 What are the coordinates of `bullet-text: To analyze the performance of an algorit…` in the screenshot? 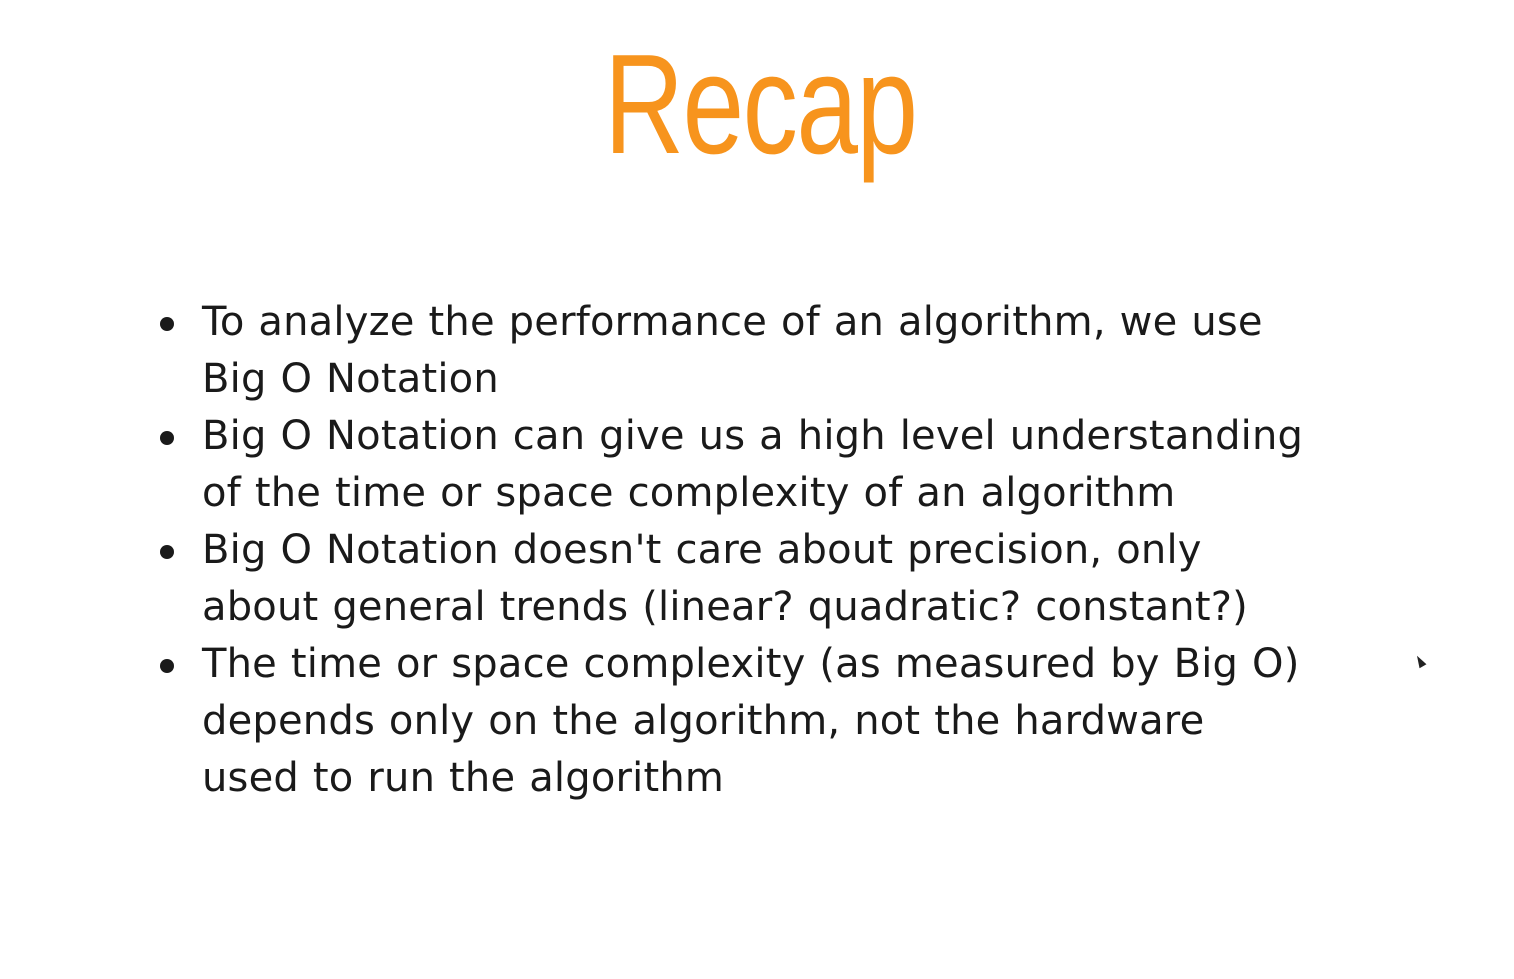 It's located at (732, 350).